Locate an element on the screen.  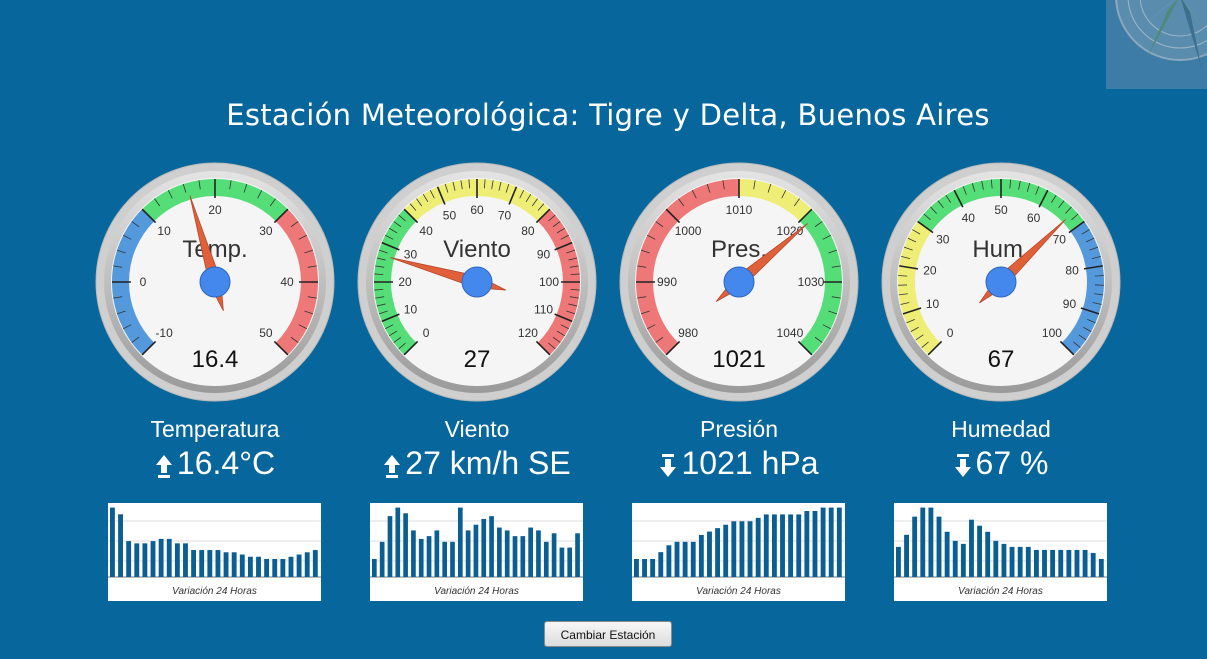
gauge-tick-label: 100 is located at coordinates (549, 282).